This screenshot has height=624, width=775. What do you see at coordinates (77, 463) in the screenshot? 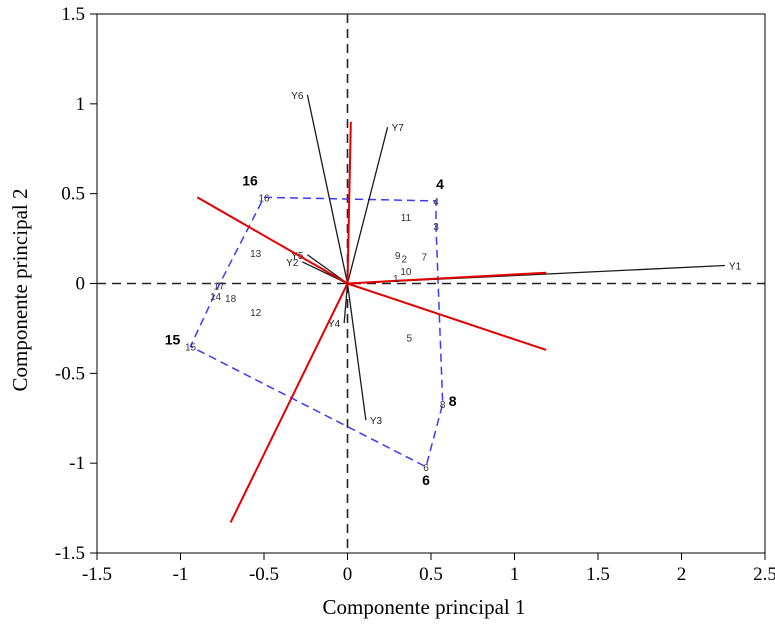
I see `y-tick-label: -1` at bounding box center [77, 463].